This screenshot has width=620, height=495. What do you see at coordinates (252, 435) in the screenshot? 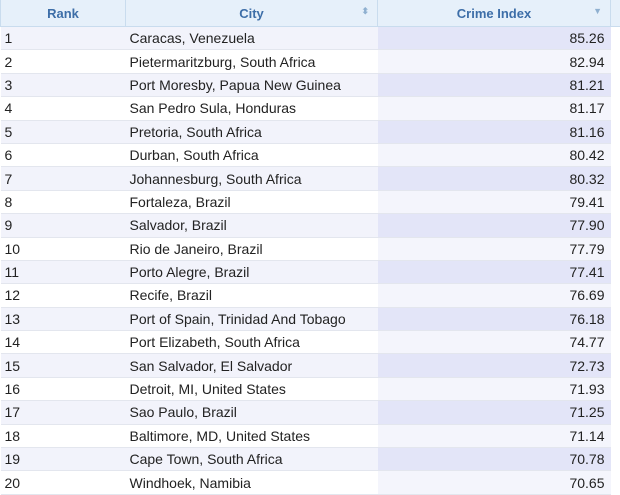
I see `cell-city: Baltimore, MD, United States` at bounding box center [252, 435].